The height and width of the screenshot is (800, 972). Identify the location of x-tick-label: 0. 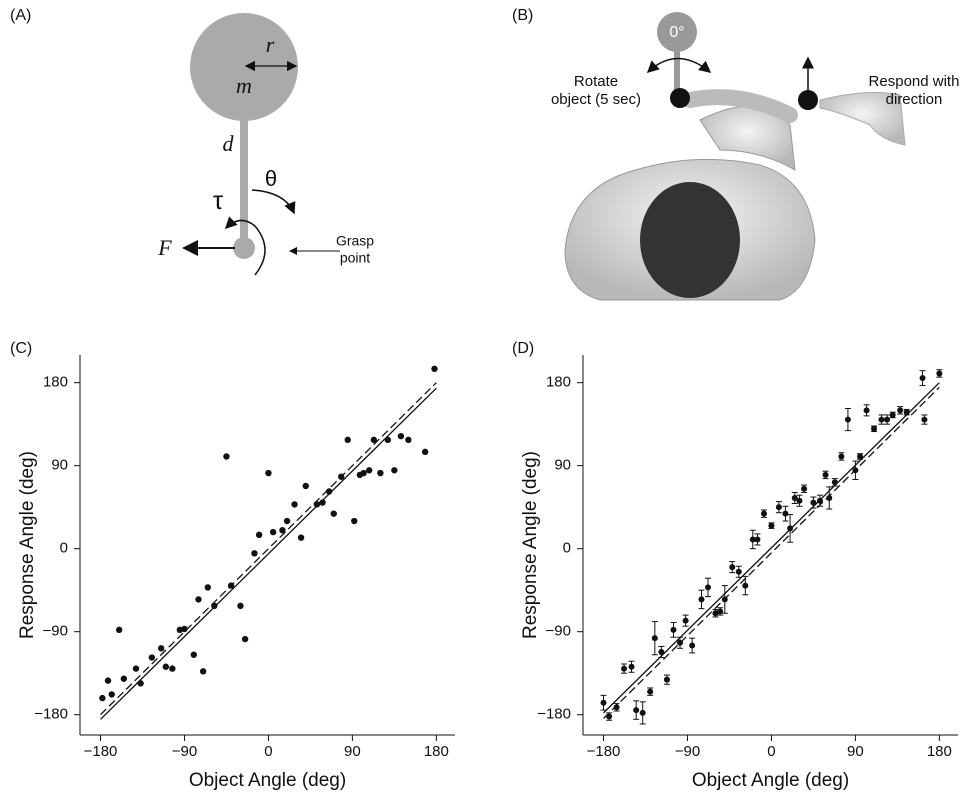
(268, 751).